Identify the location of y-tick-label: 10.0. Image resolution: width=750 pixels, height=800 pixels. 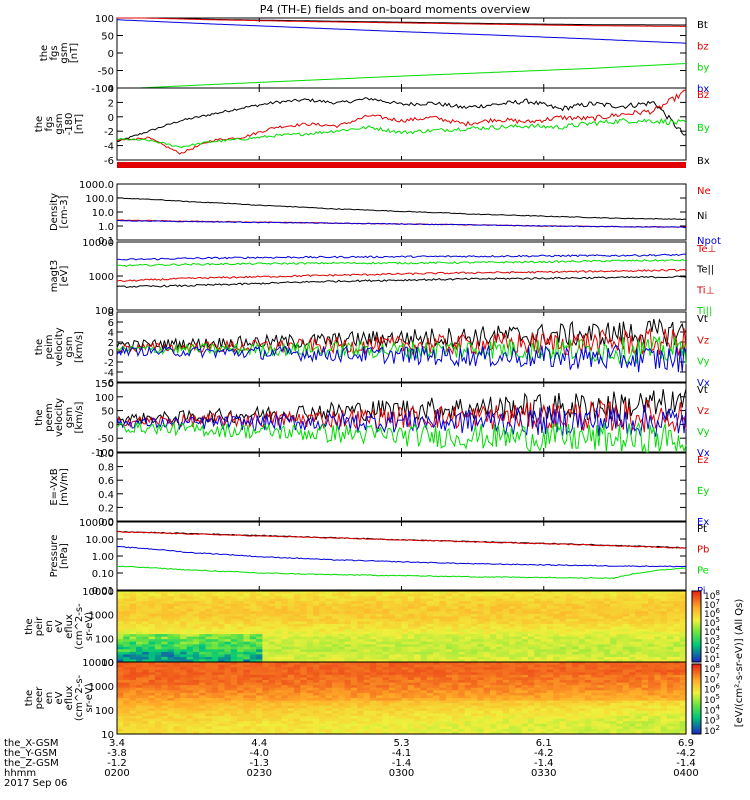
(103, 213).